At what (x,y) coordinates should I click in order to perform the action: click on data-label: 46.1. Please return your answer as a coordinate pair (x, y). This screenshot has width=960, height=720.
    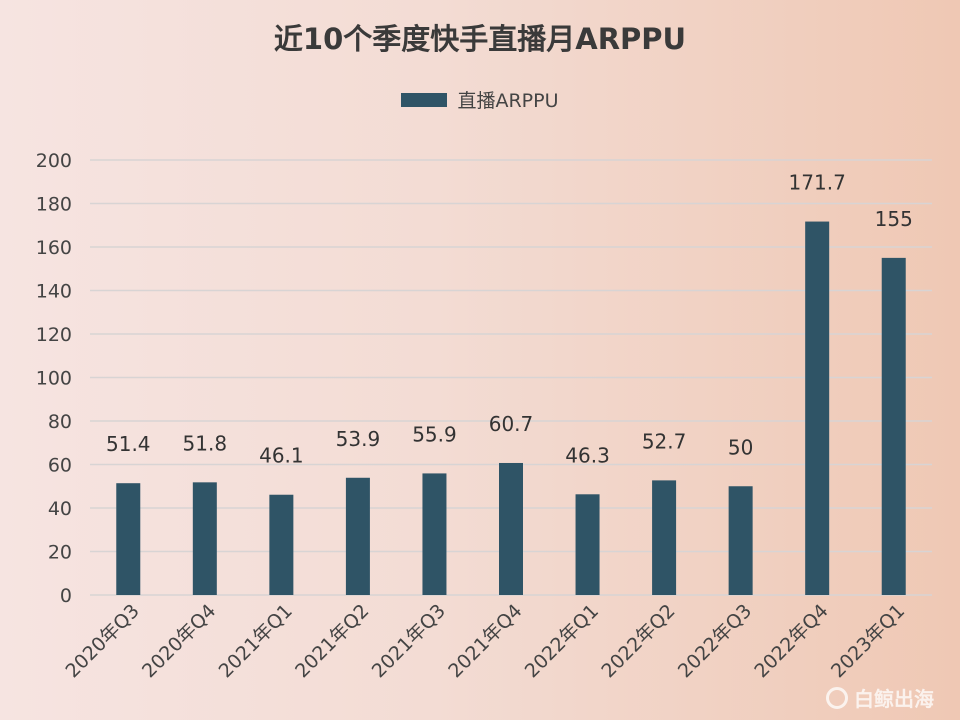
    Looking at the image, I should click on (281, 456).